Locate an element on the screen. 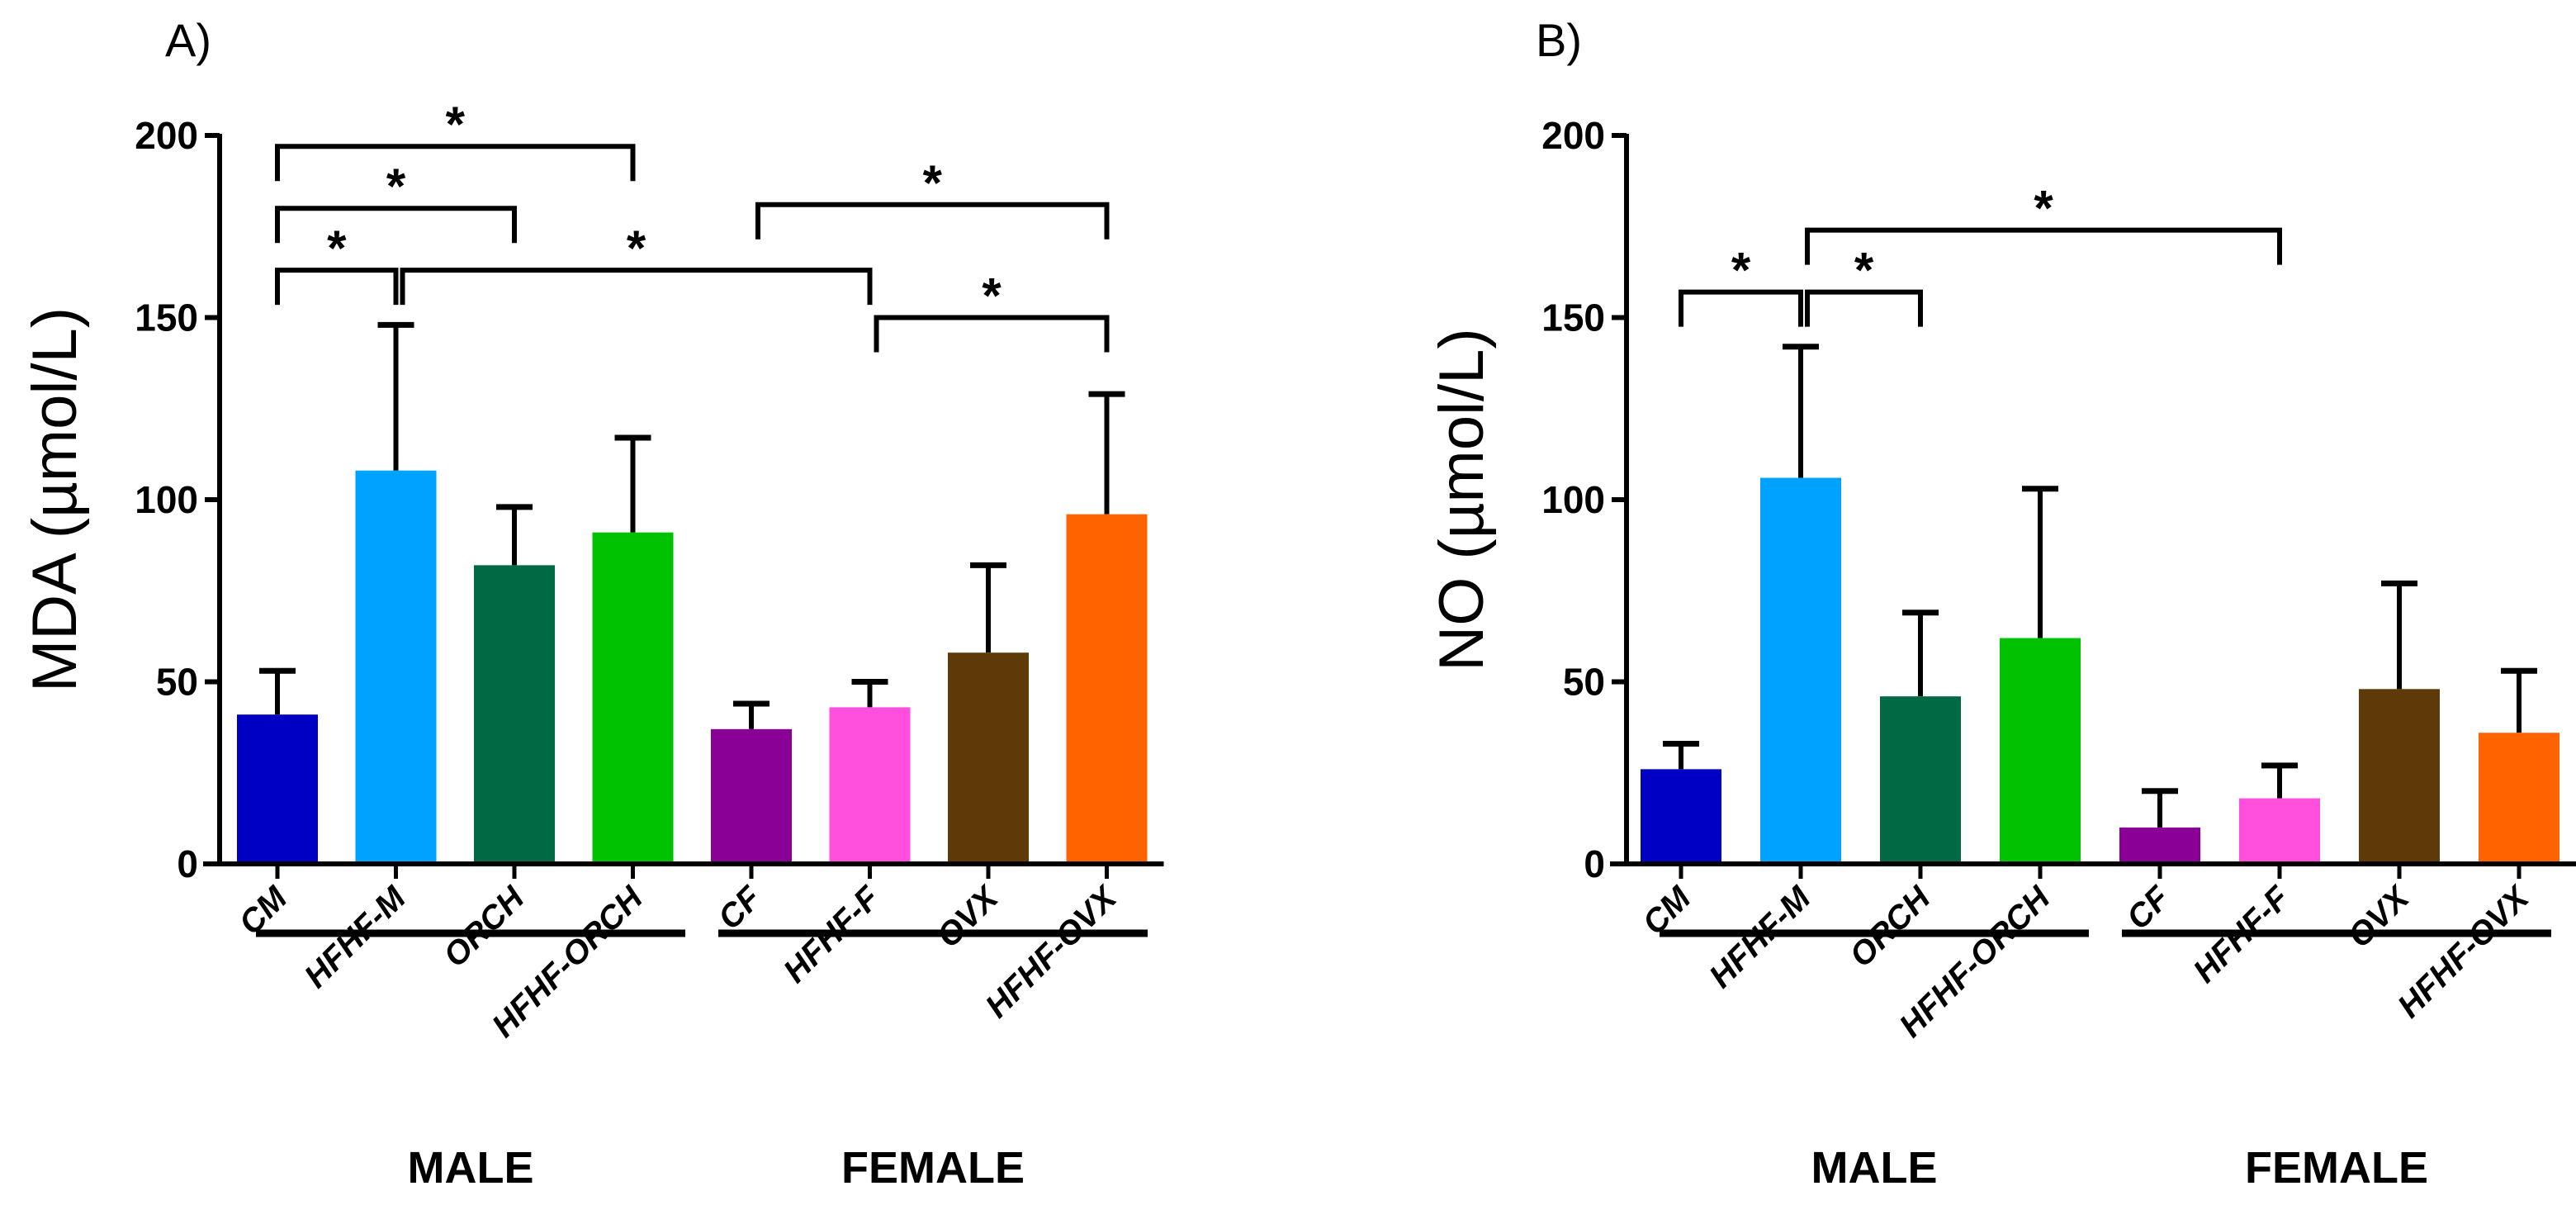  panel-label: A) is located at coordinates (188, 40).